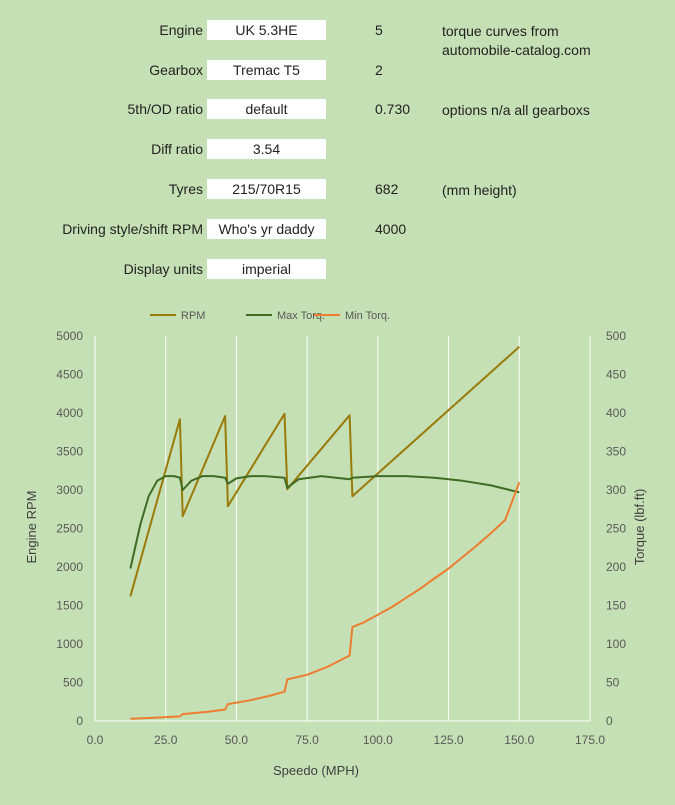 The height and width of the screenshot is (805, 675). I want to click on x-tick-label: 25.0, so click(166, 740).